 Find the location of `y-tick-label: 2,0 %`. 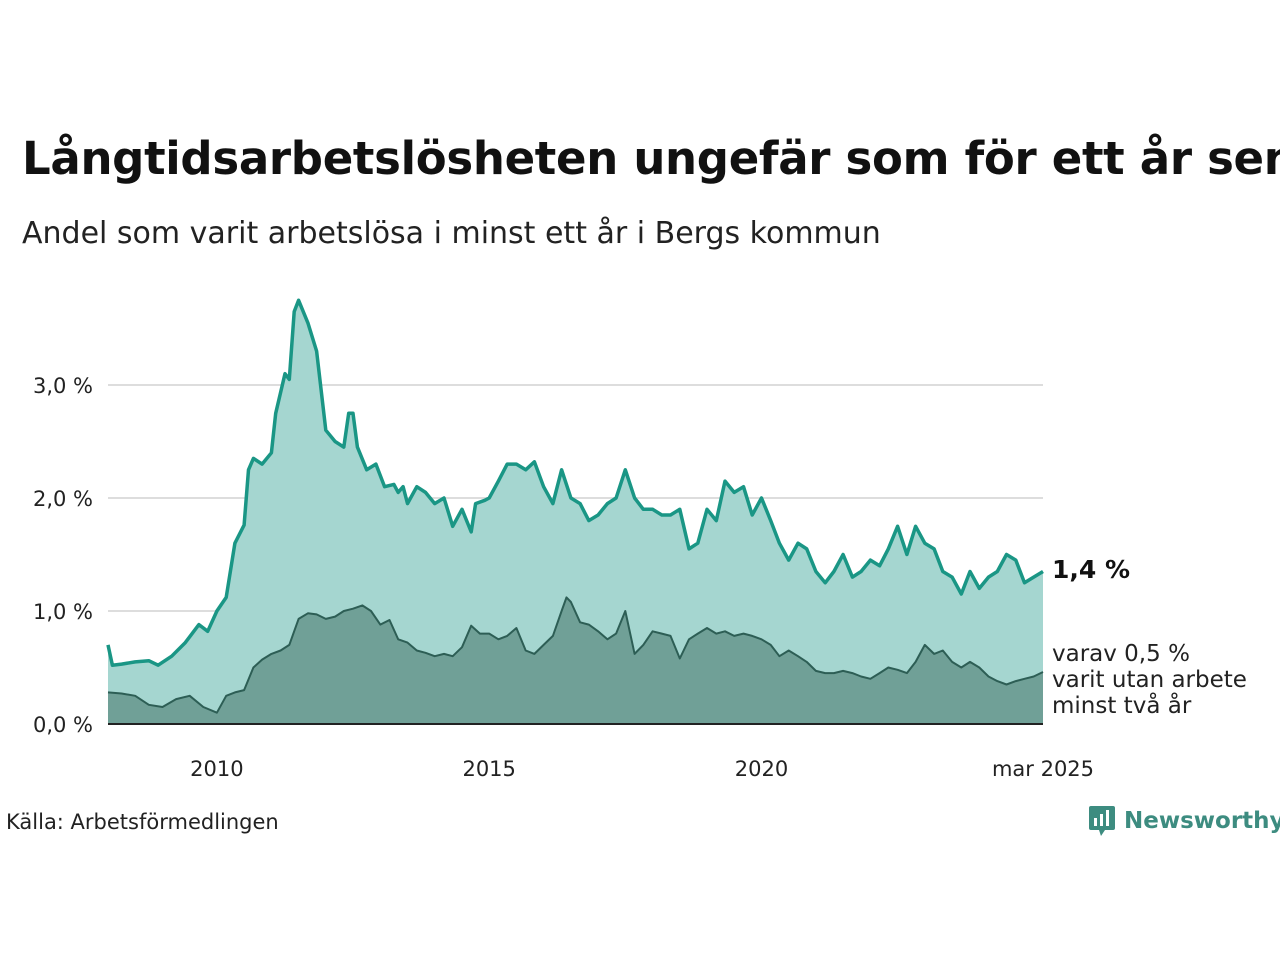

y-tick-label: 2,0 % is located at coordinates (63, 499).